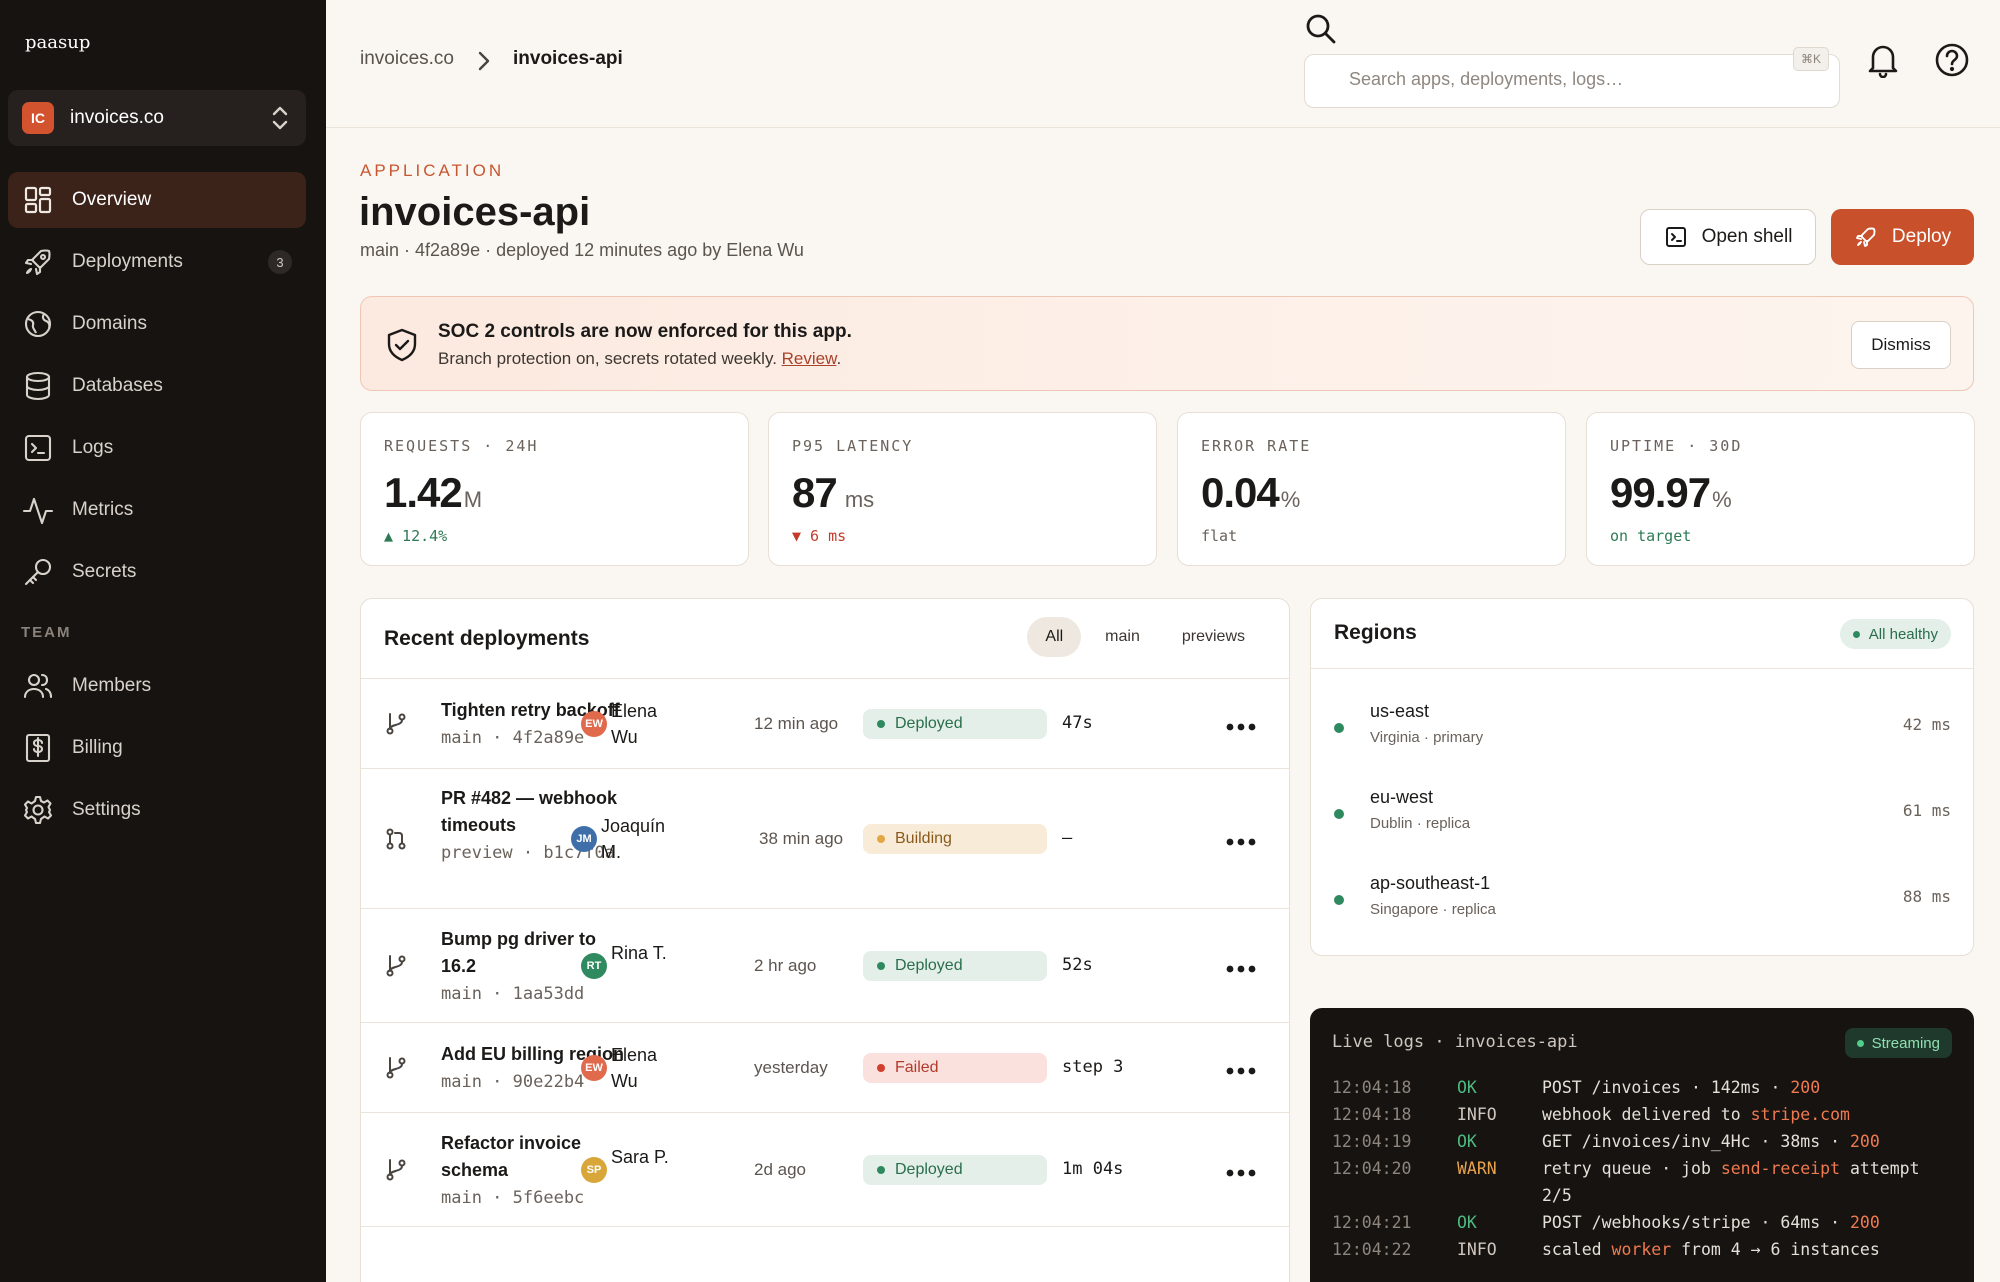  I want to click on log-message: 2/5, so click(1557, 1195).